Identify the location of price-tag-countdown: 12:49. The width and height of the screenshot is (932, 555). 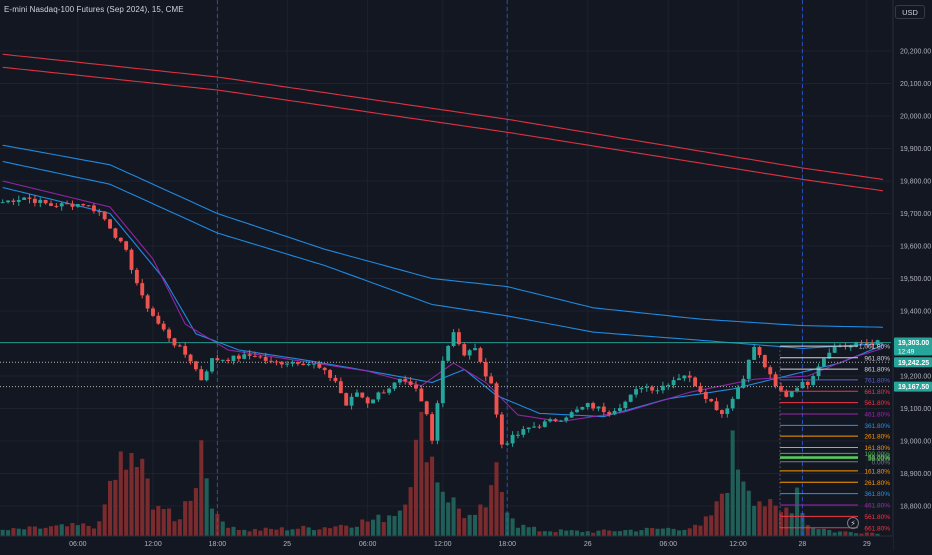
(906, 352).